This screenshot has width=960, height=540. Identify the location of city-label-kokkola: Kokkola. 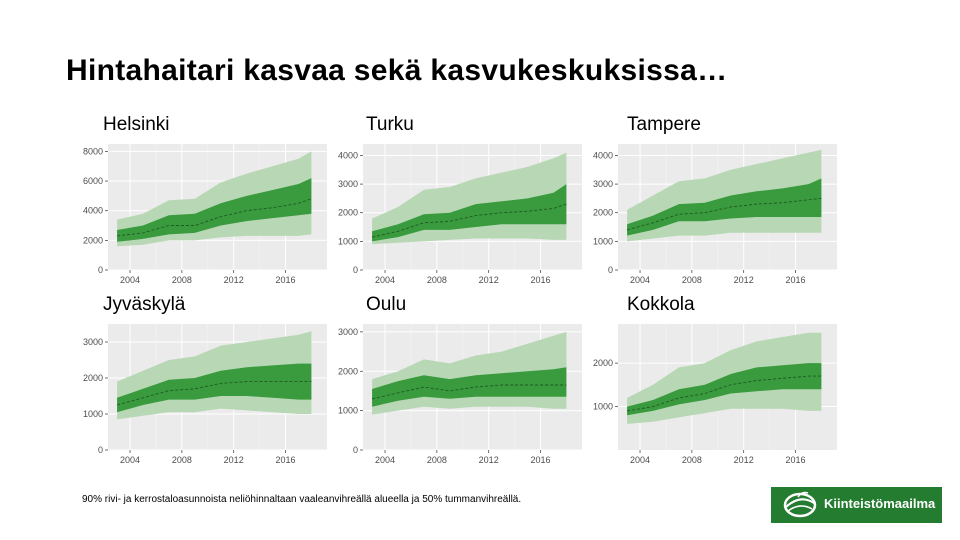
(661, 304).